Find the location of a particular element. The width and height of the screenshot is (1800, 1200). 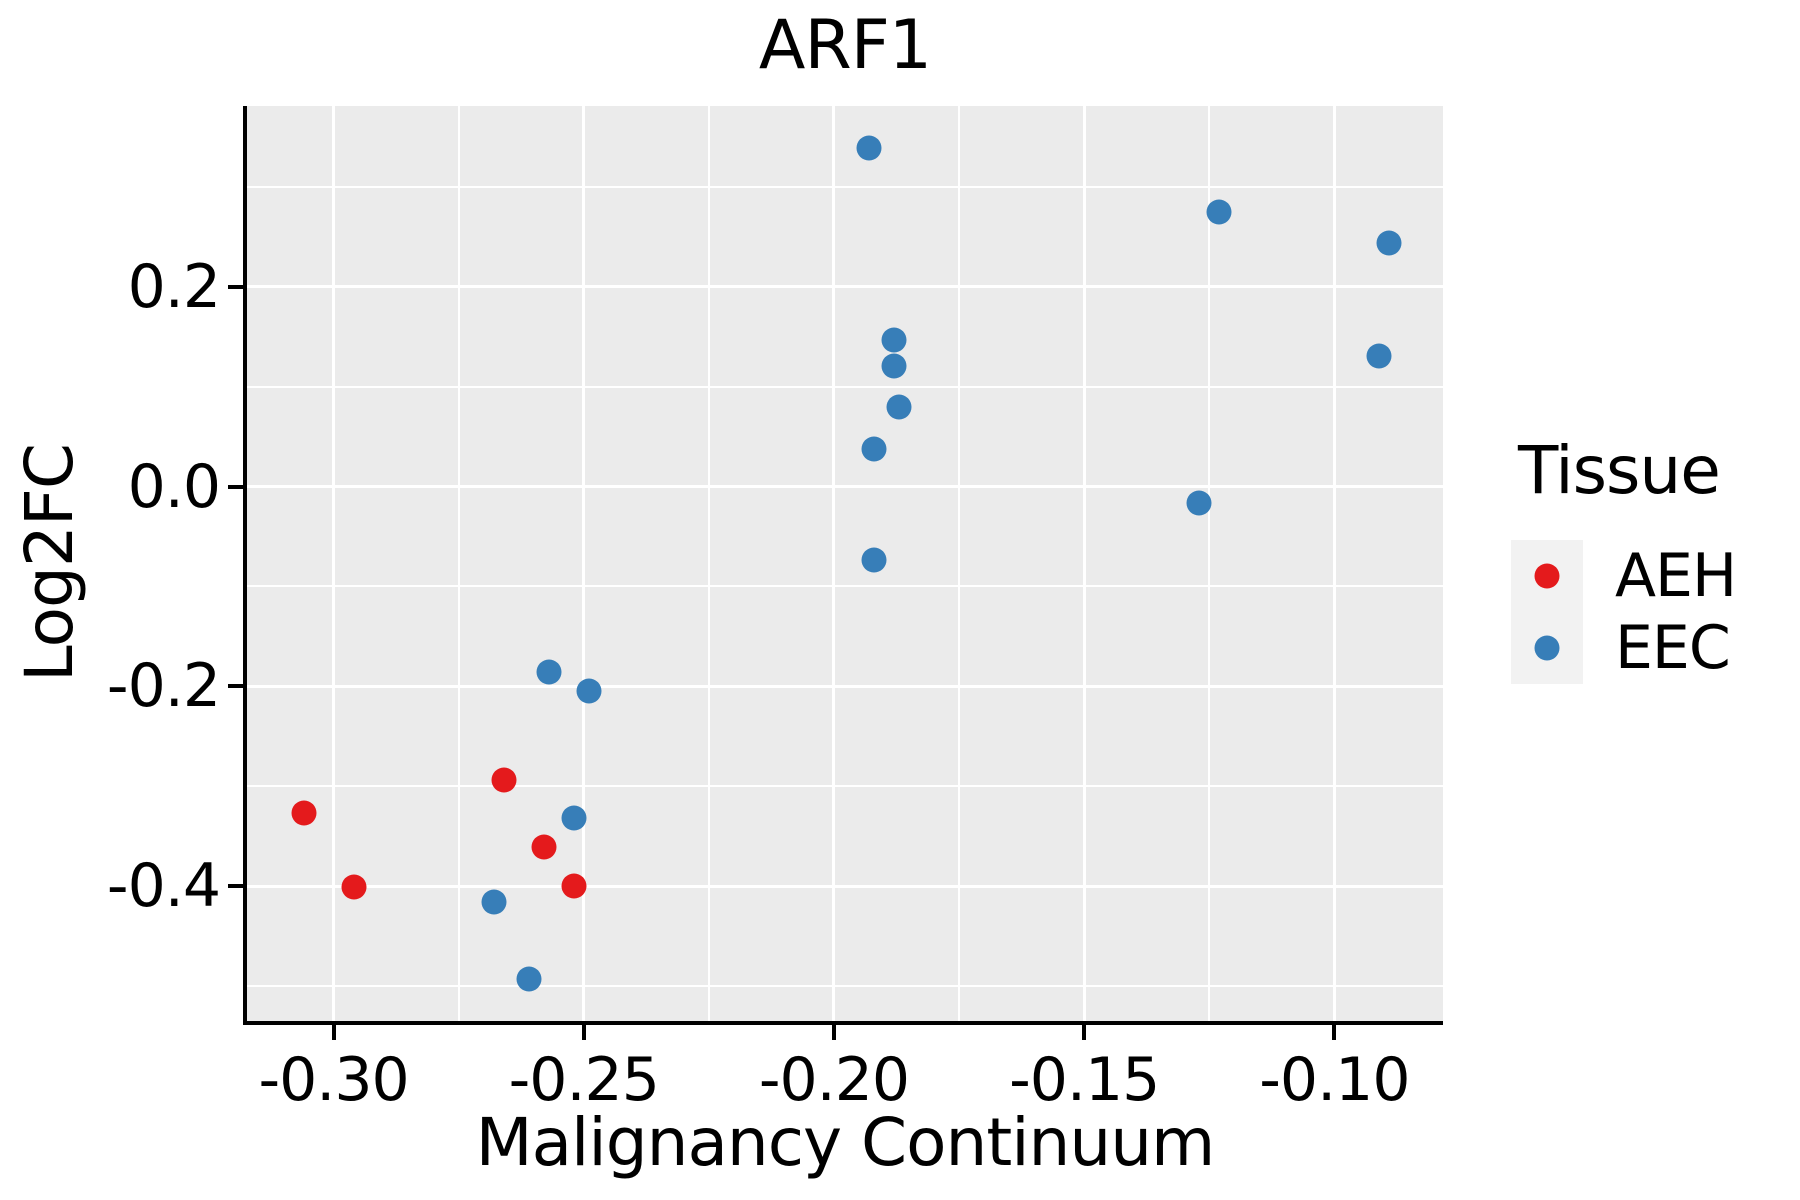

legend-point-aeh is located at coordinates (1547, 576).